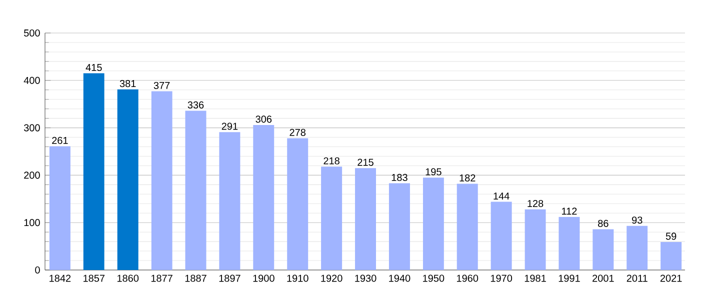 The height and width of the screenshot is (300, 710). Describe the element at coordinates (196, 104) in the screenshot. I see `data-label: 336` at that location.